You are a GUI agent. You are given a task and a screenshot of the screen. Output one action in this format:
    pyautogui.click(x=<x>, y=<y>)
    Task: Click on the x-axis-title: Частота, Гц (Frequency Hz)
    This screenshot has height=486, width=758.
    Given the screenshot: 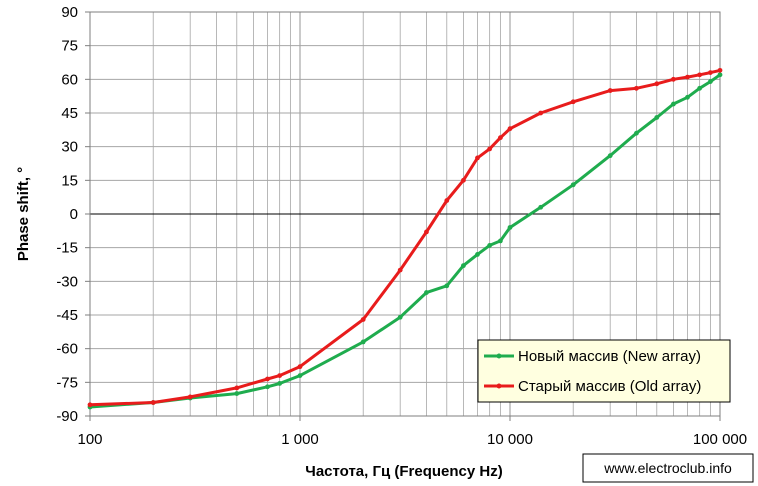 What is the action you would take?
    pyautogui.click(x=403, y=471)
    